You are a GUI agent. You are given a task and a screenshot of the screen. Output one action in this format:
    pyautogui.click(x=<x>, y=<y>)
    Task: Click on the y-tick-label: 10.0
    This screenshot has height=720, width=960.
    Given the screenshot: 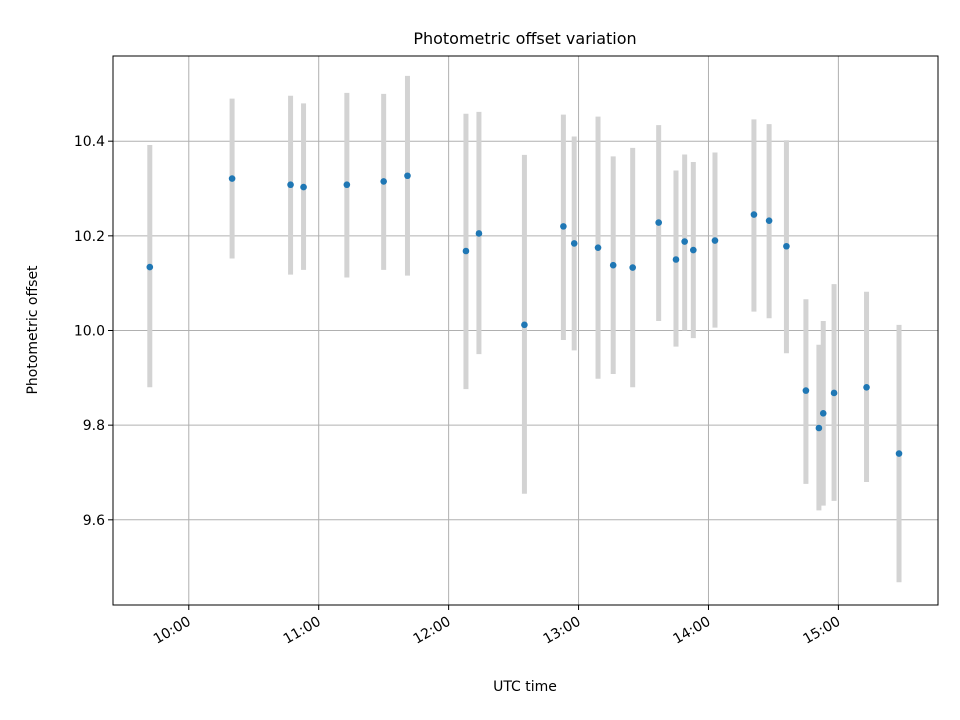 What is the action you would take?
    pyautogui.click(x=89, y=332)
    